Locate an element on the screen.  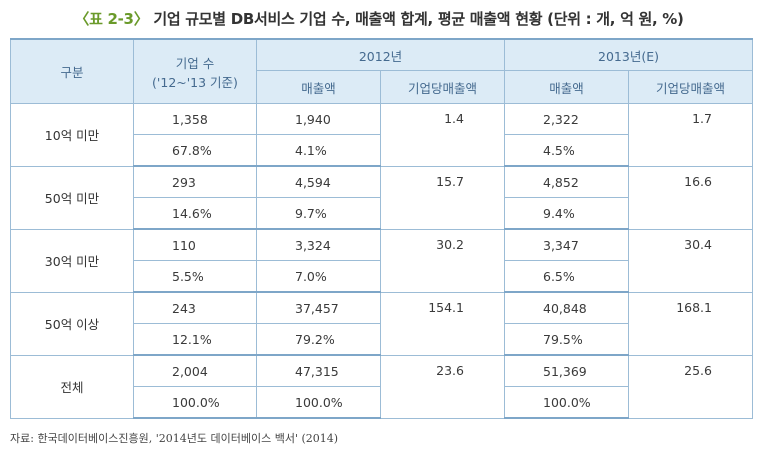
sales-2012: 1,940 is located at coordinates (318, 119).